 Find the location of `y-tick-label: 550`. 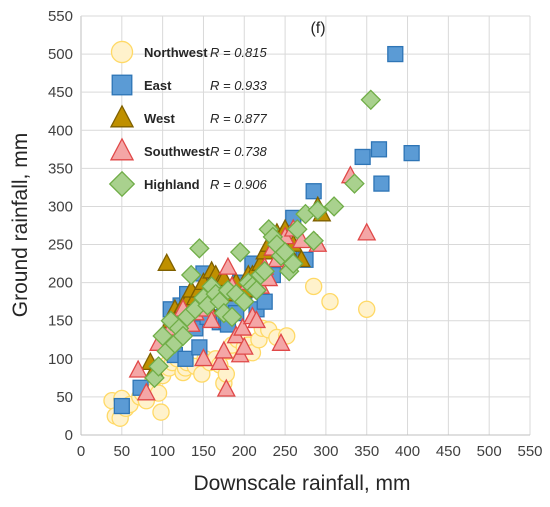

y-tick-label: 550 is located at coordinates (60, 16).